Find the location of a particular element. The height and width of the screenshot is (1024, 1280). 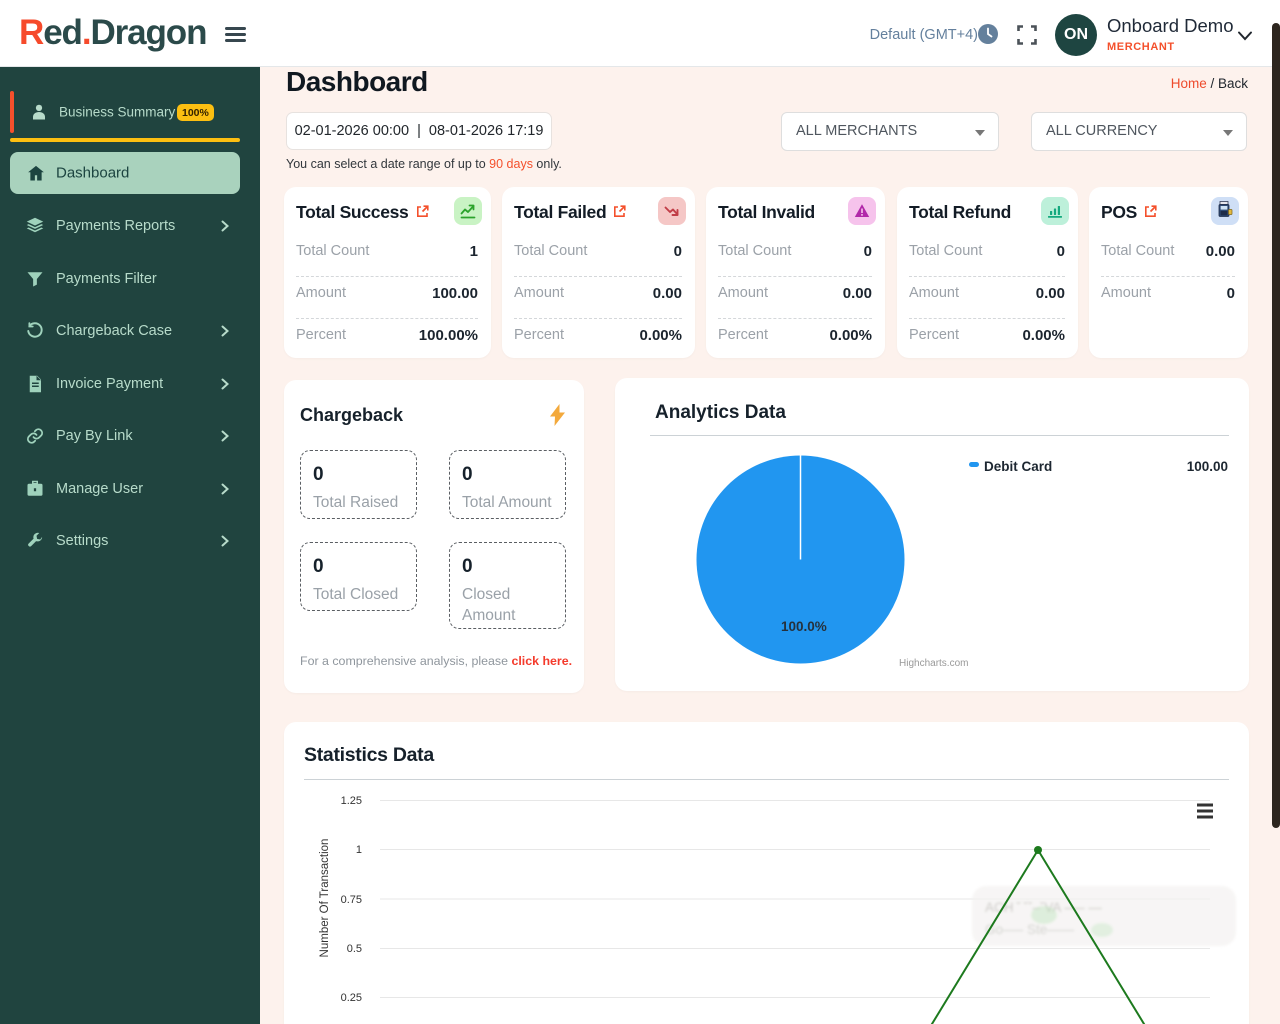

svg-text: Number Of Transaction is located at coordinates (325, 898).